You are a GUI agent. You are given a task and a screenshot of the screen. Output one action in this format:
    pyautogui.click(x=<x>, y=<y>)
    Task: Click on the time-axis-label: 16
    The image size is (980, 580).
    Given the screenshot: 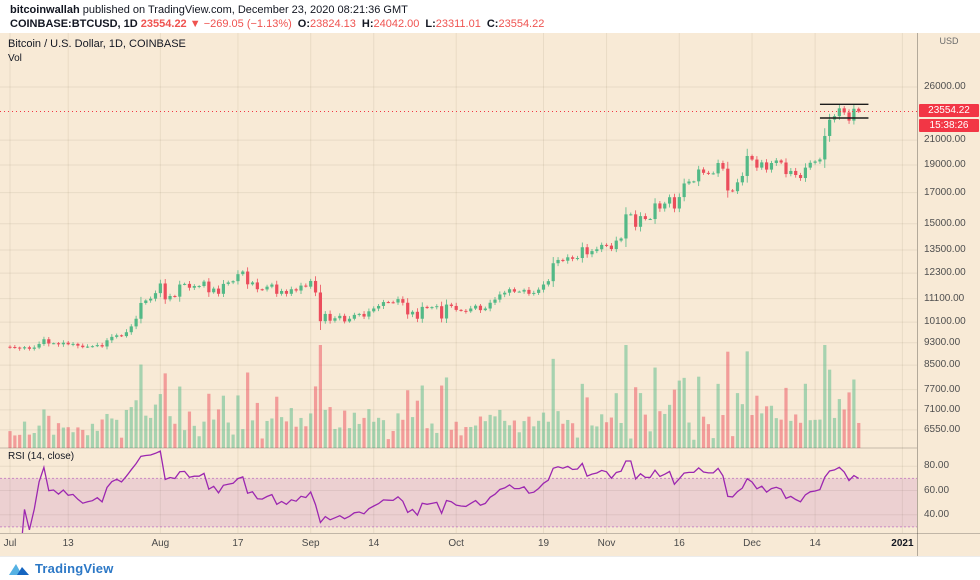 What is the action you would take?
    pyautogui.click(x=679, y=543)
    